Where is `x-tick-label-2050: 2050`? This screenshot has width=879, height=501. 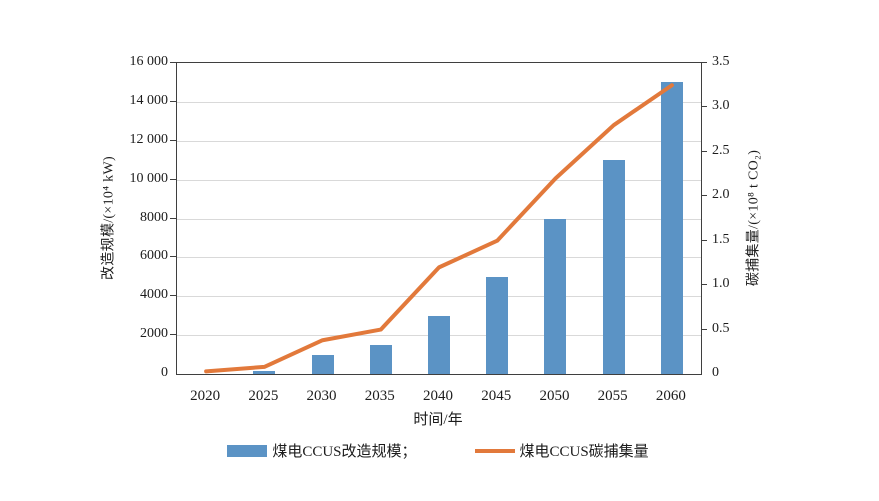
x-tick-label-2050: 2050 is located at coordinates (554, 396).